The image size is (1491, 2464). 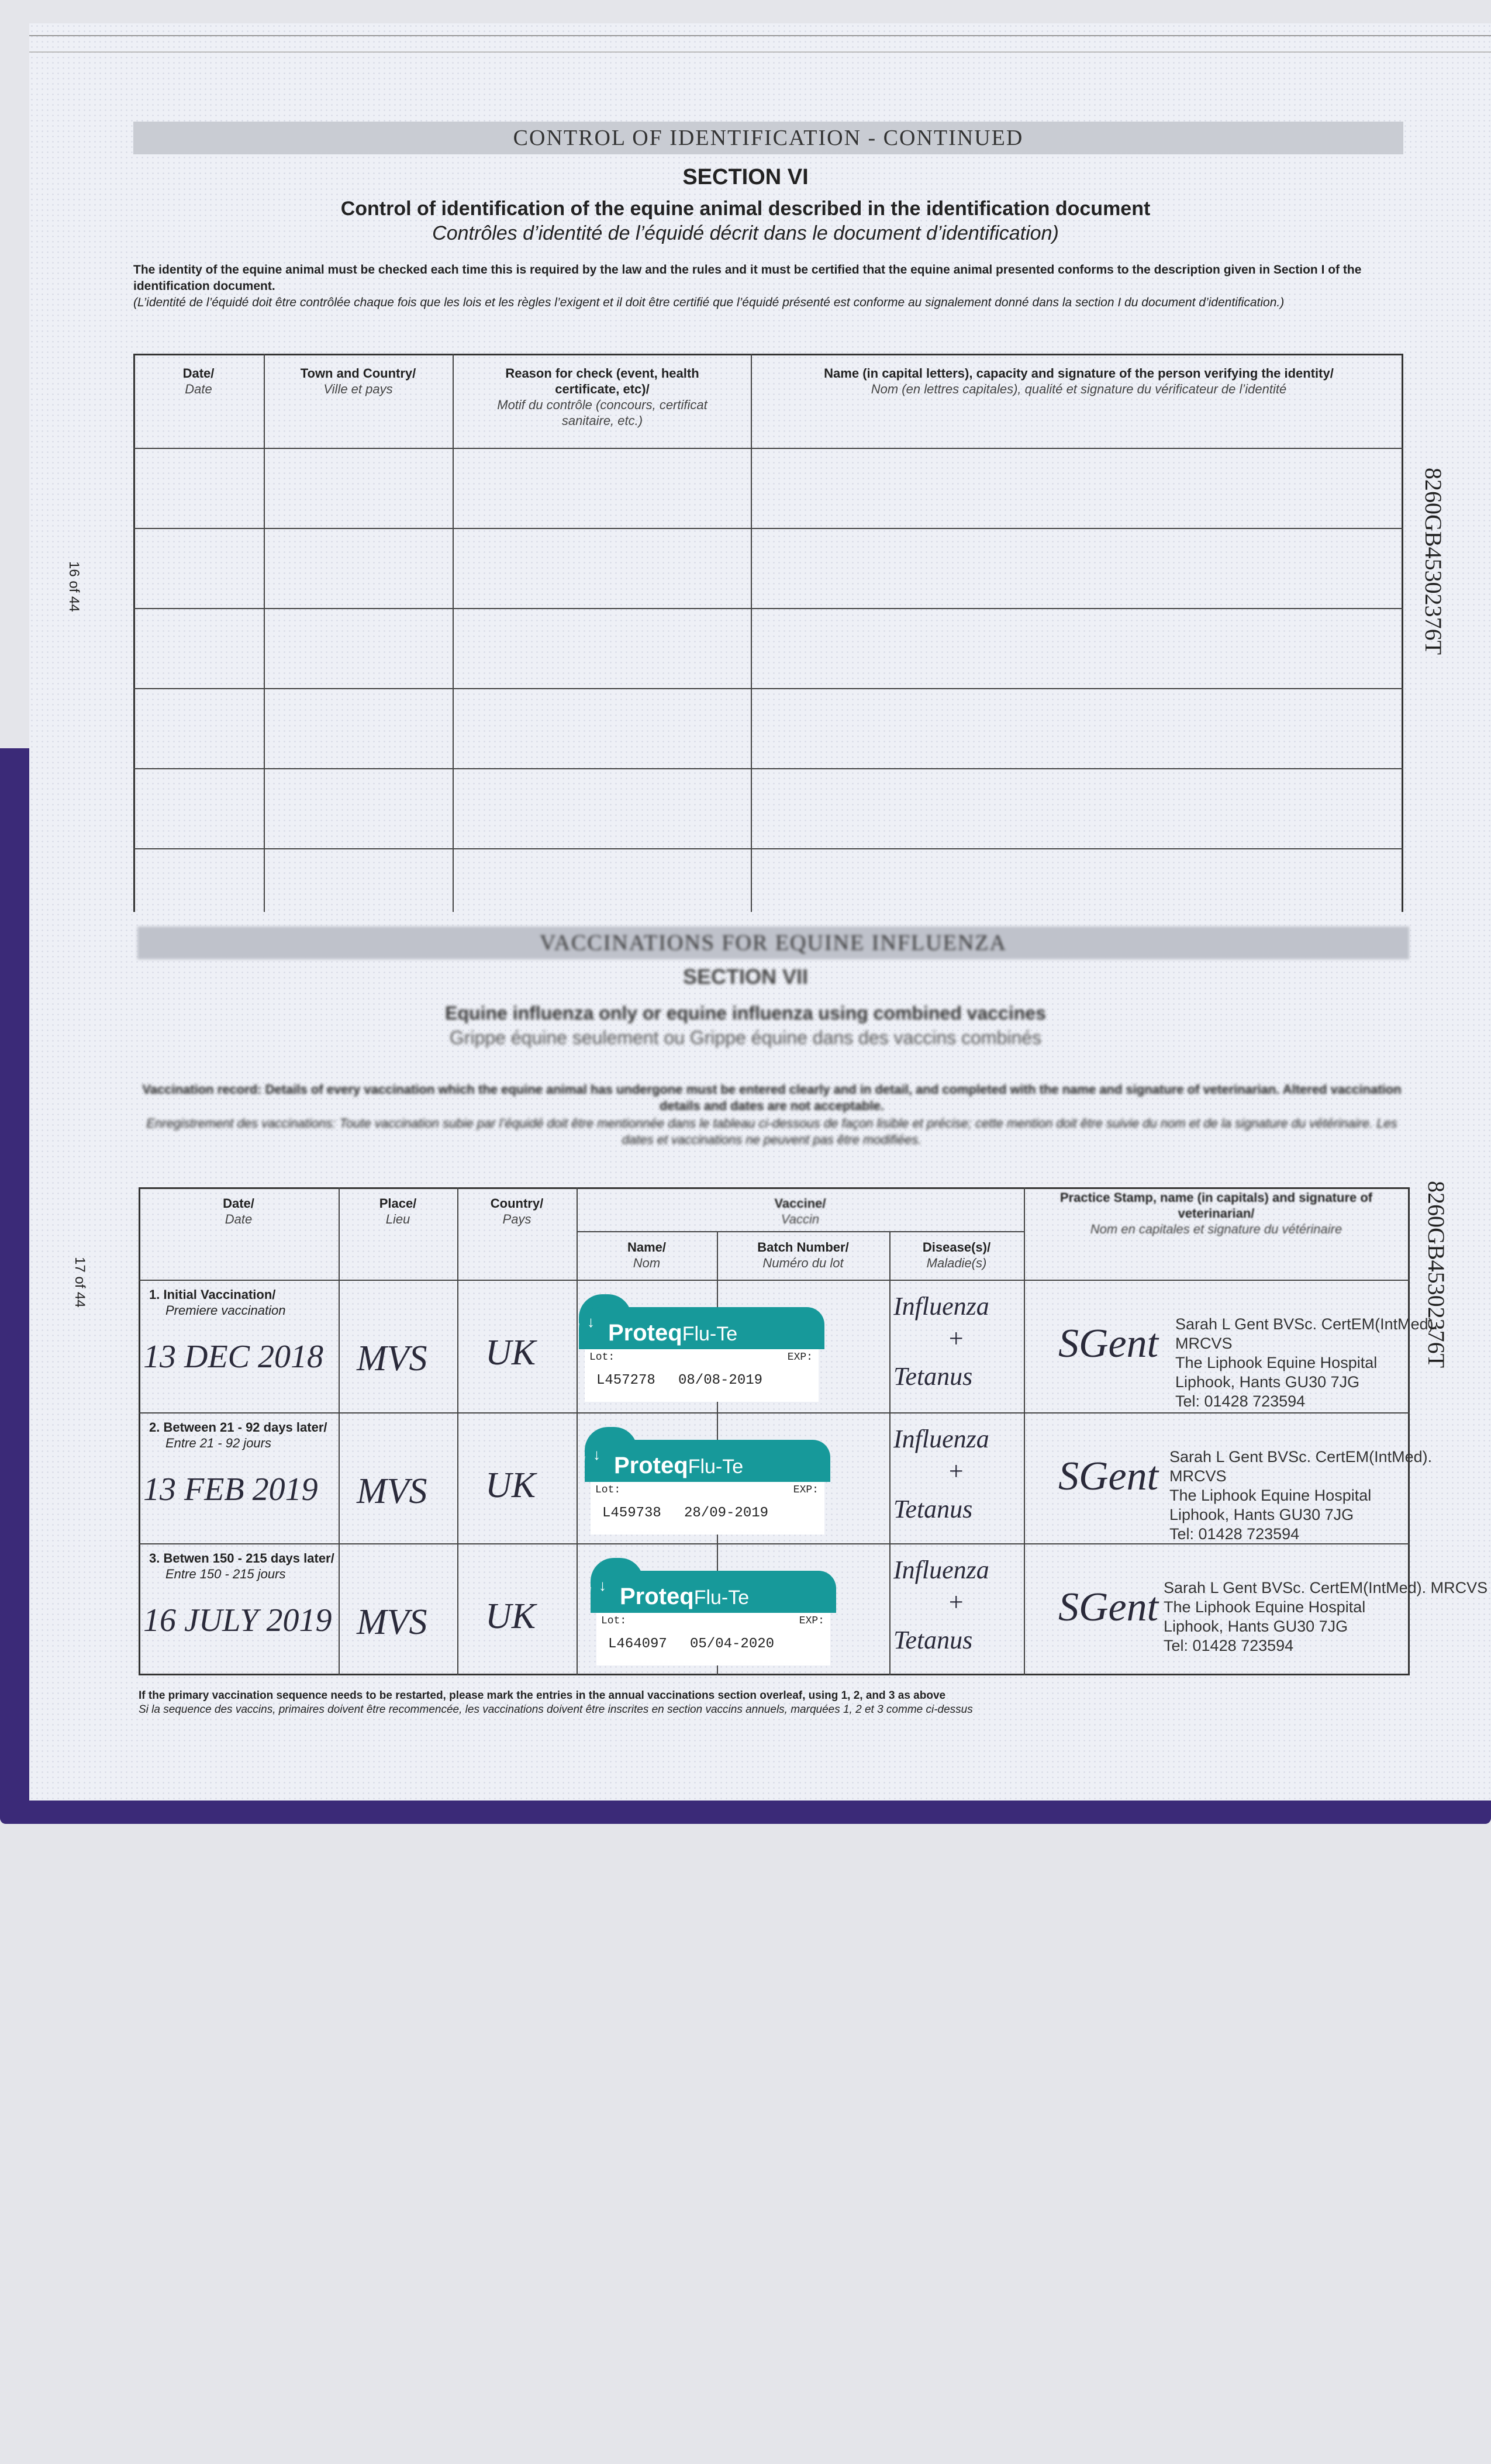 What do you see at coordinates (74, 586) in the screenshot?
I see `page-number: 16 of 44` at bounding box center [74, 586].